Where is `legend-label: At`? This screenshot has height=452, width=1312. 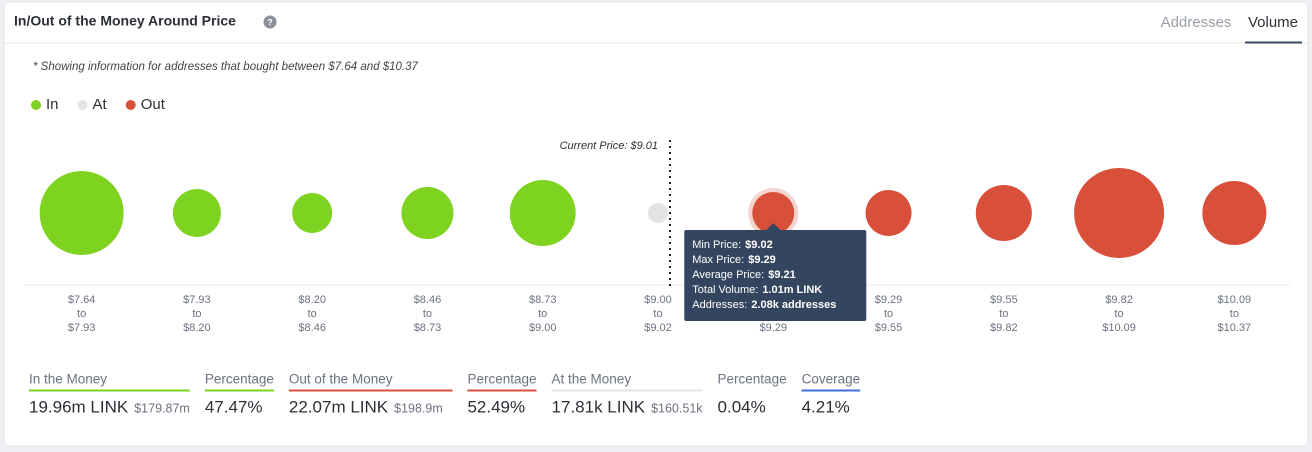 legend-label: At is located at coordinates (100, 104).